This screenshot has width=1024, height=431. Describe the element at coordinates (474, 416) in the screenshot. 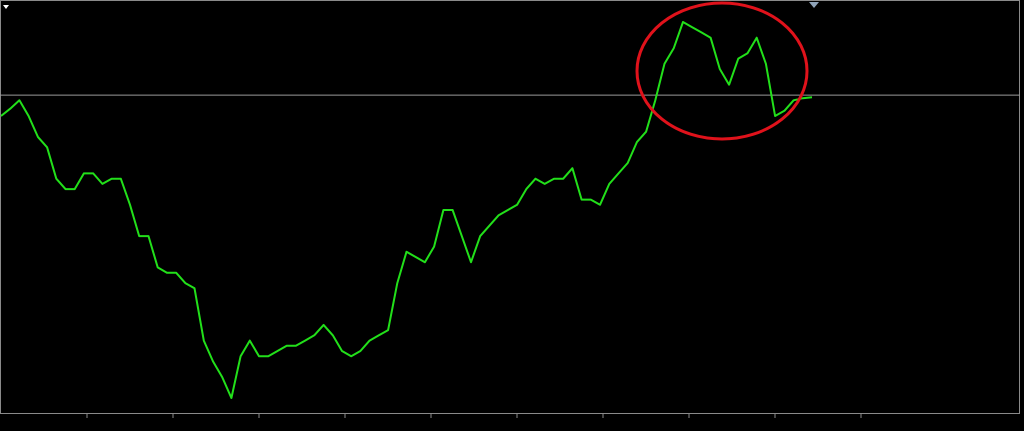

I see `time-ticks` at that location.